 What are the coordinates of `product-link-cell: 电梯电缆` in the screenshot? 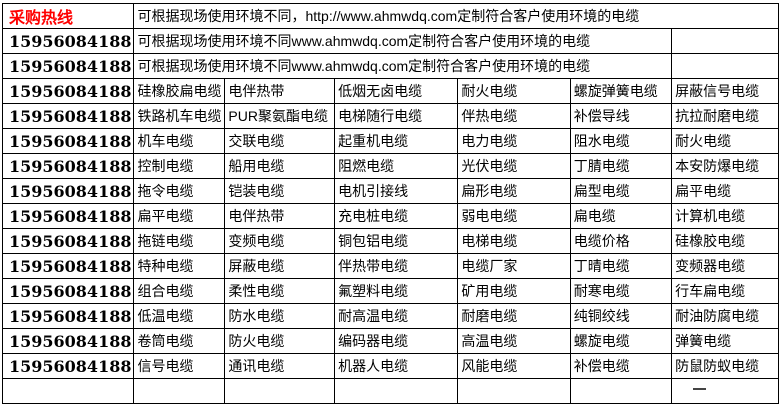 It's located at (514, 241).